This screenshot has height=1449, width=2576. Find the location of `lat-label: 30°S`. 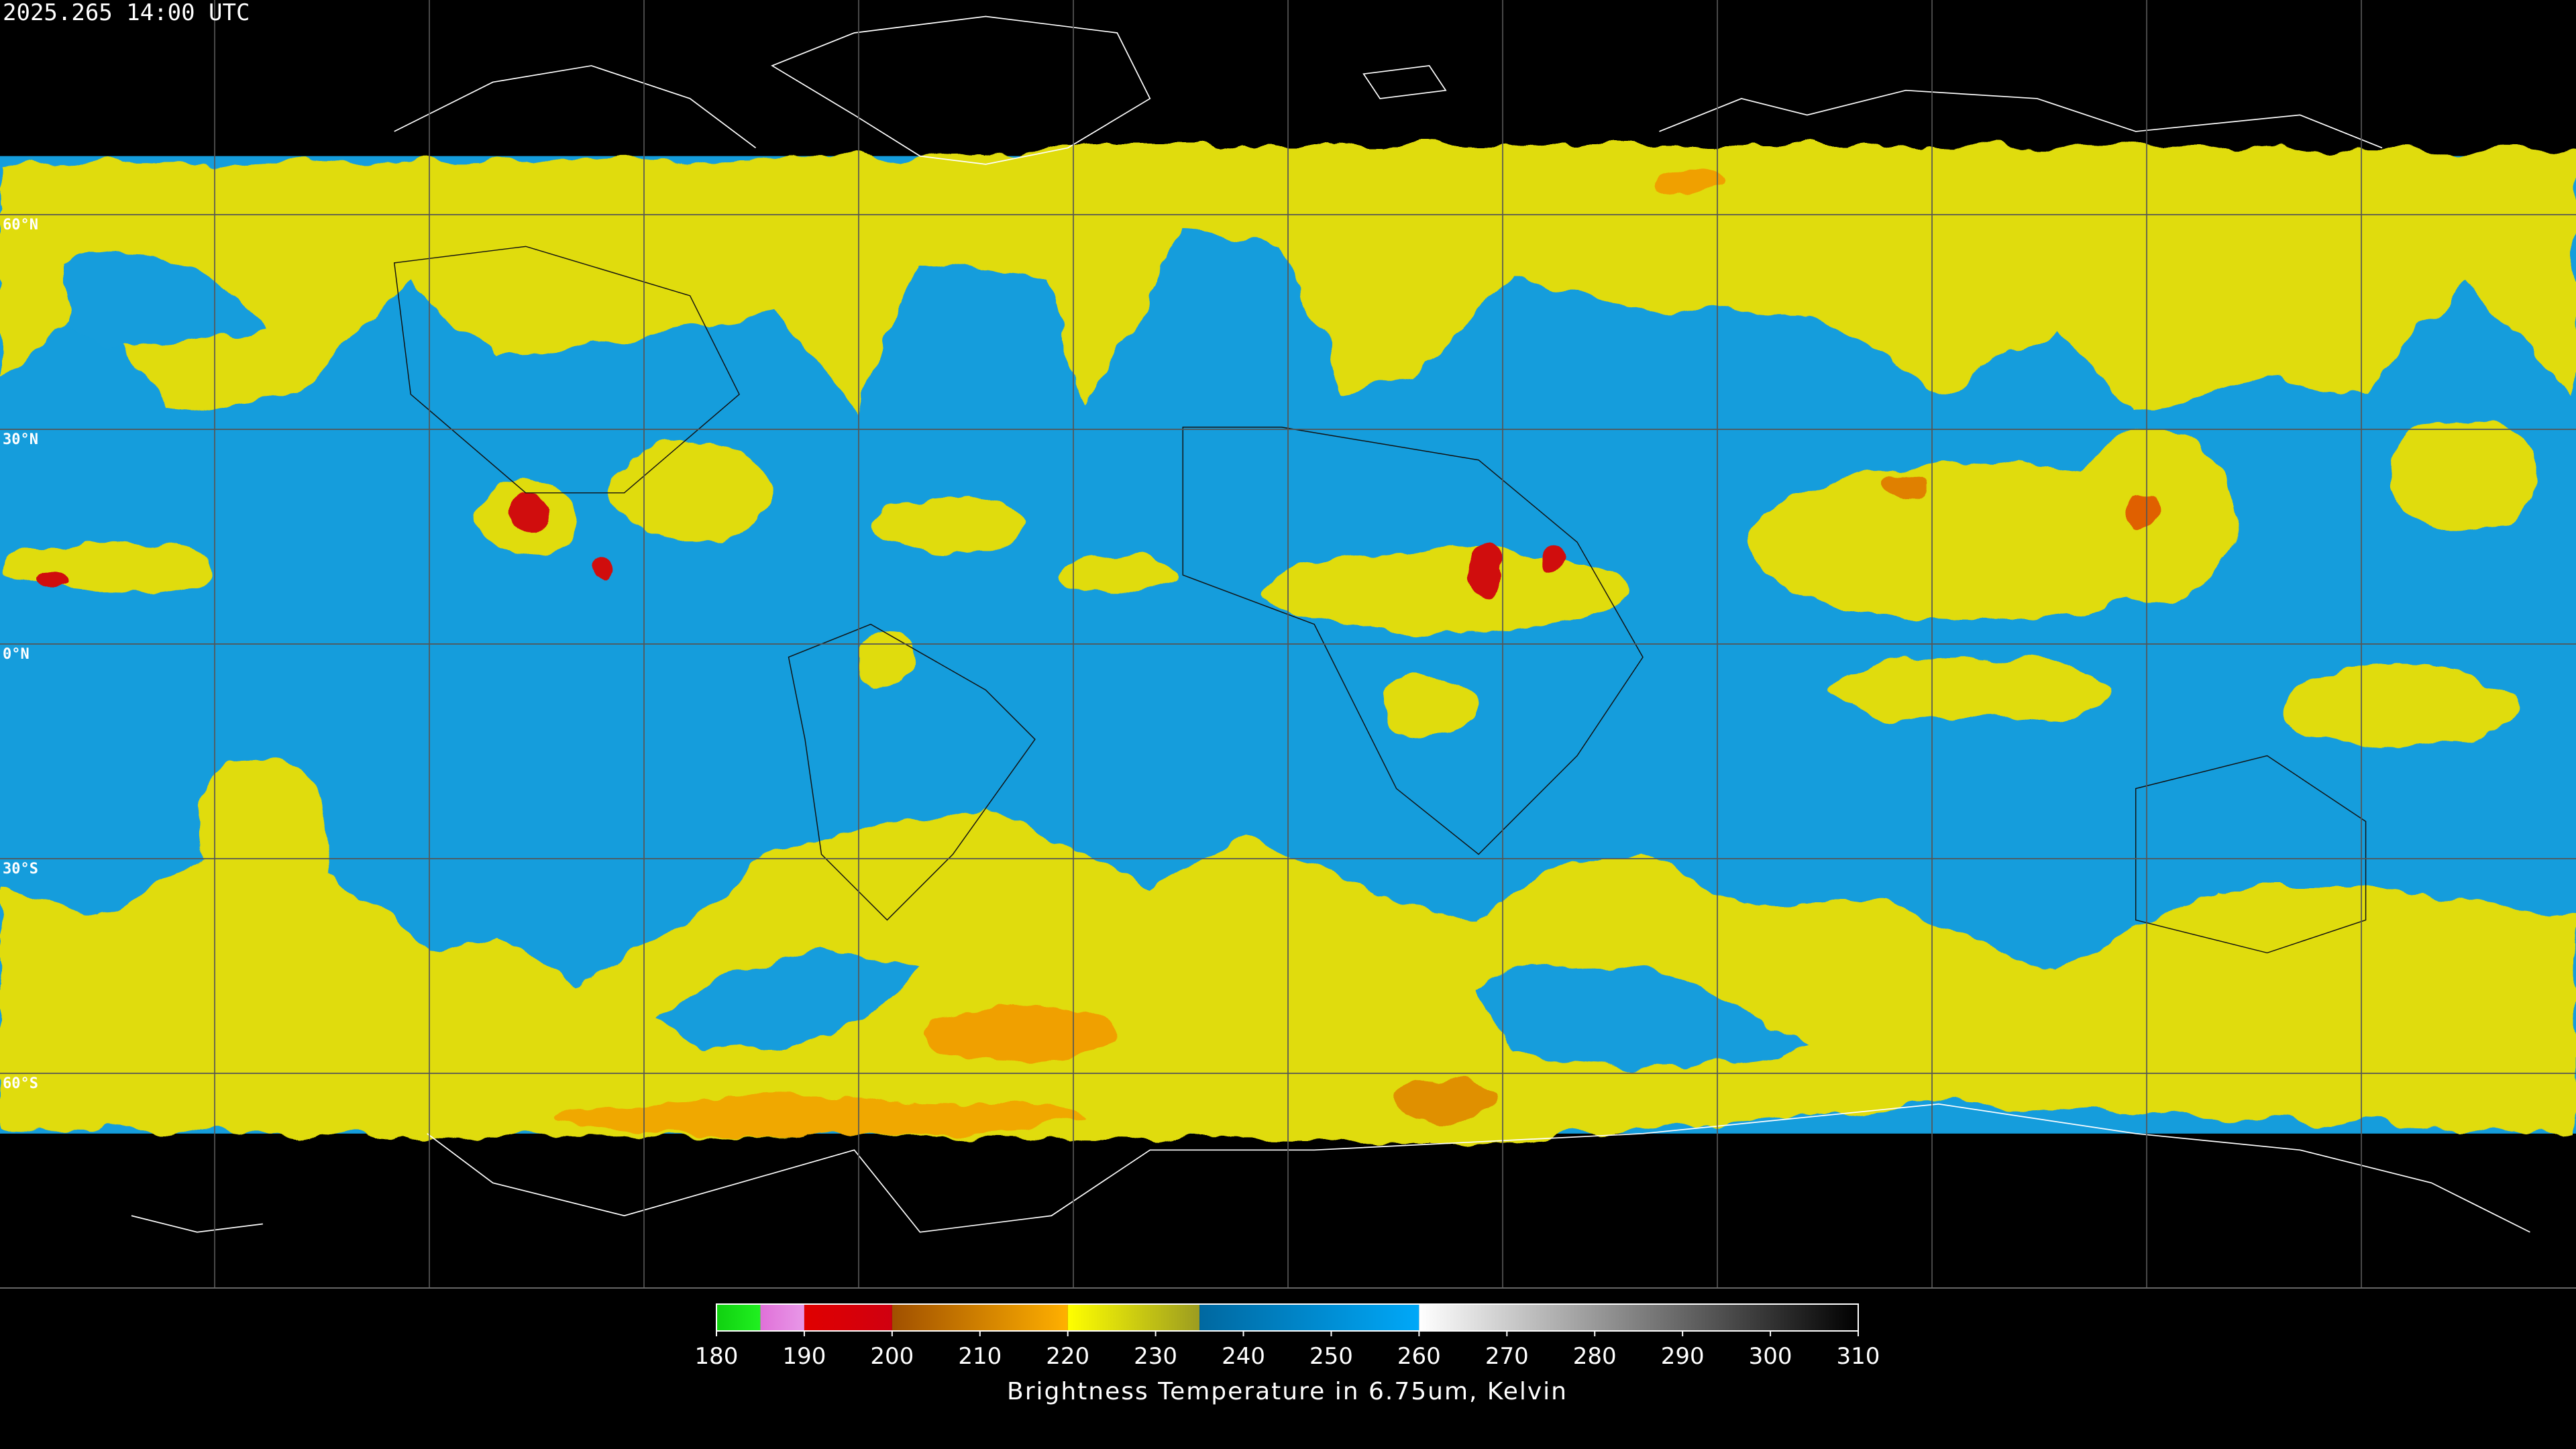

lat-label: 30°S is located at coordinates (20, 869).